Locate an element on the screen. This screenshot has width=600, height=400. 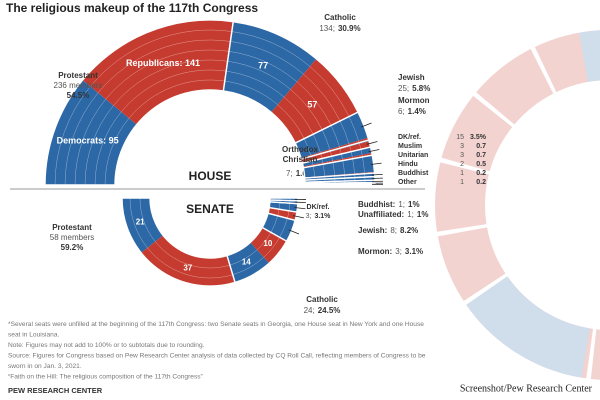
party-label: Democrats: 95 is located at coordinates (88, 140).